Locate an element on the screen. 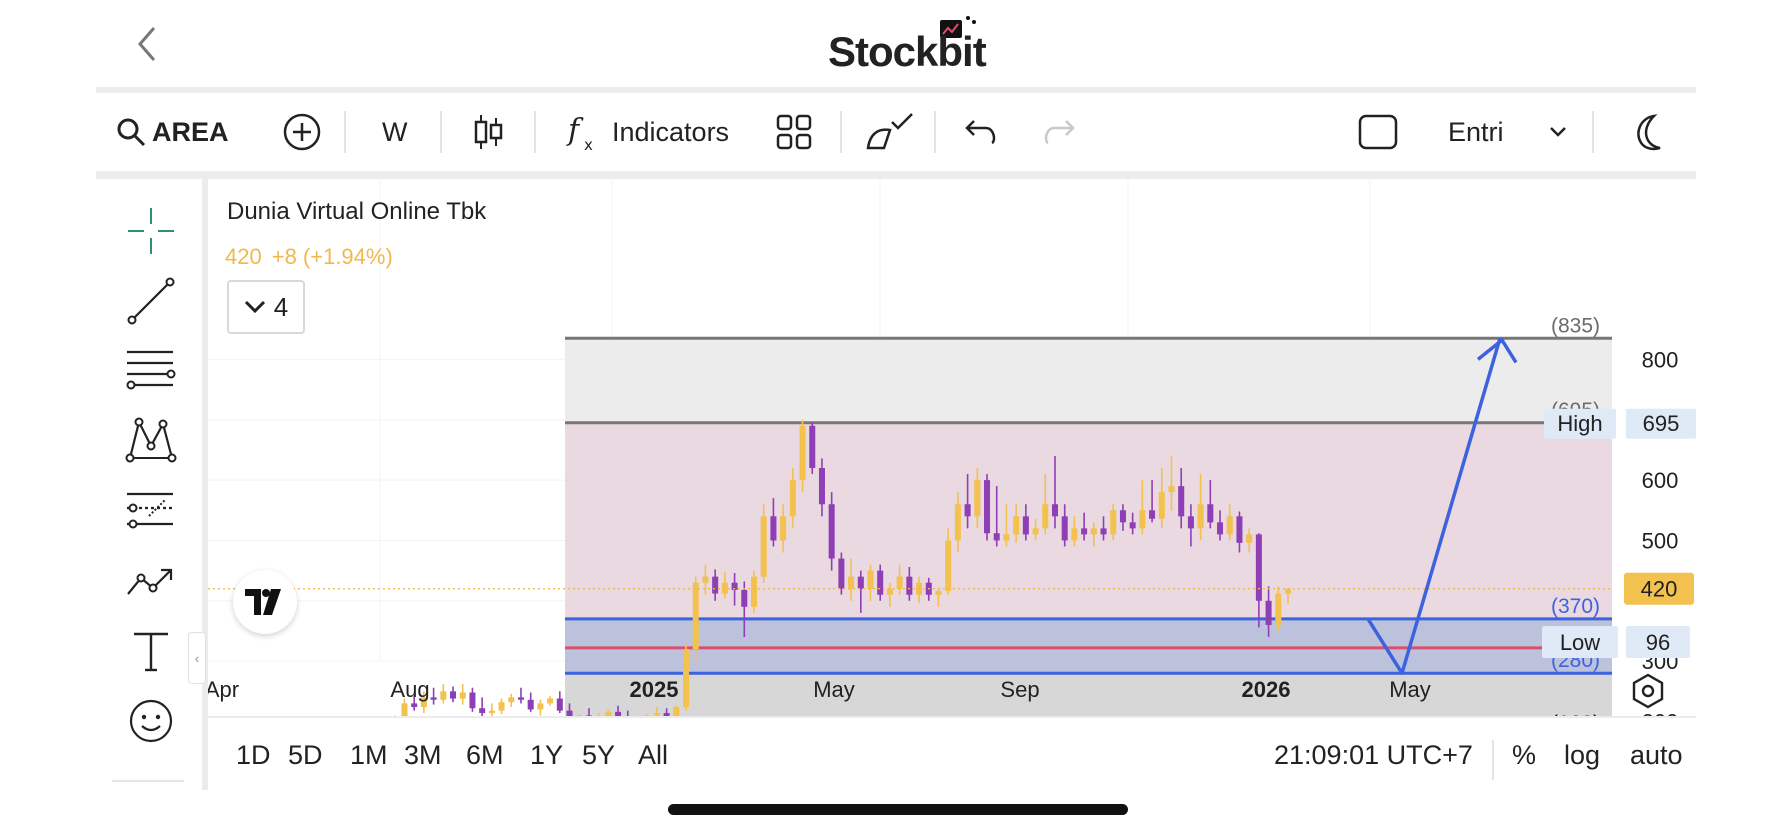 This screenshot has width=1792, height=828. range-button-all: All is located at coordinates (653, 755).